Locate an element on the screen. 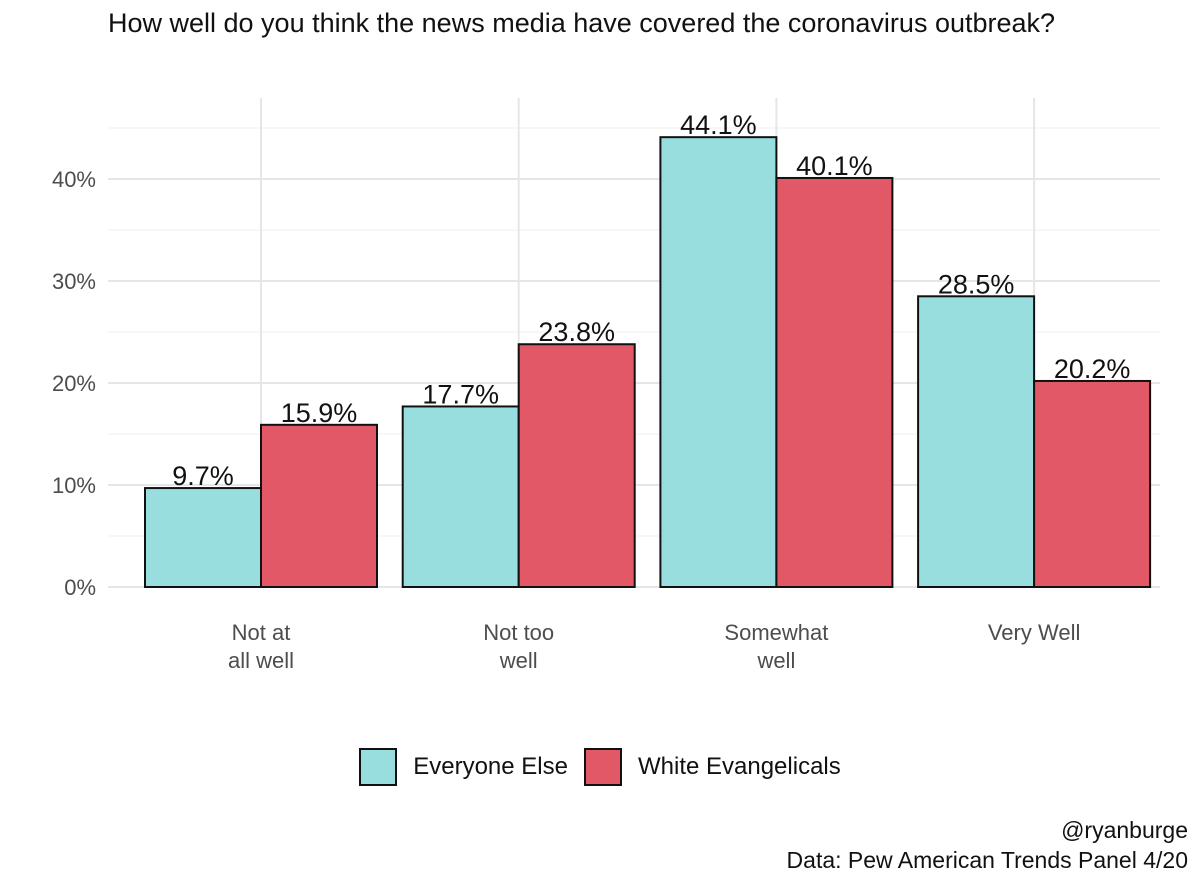  y-tick-label: 40% is located at coordinates (74, 179).